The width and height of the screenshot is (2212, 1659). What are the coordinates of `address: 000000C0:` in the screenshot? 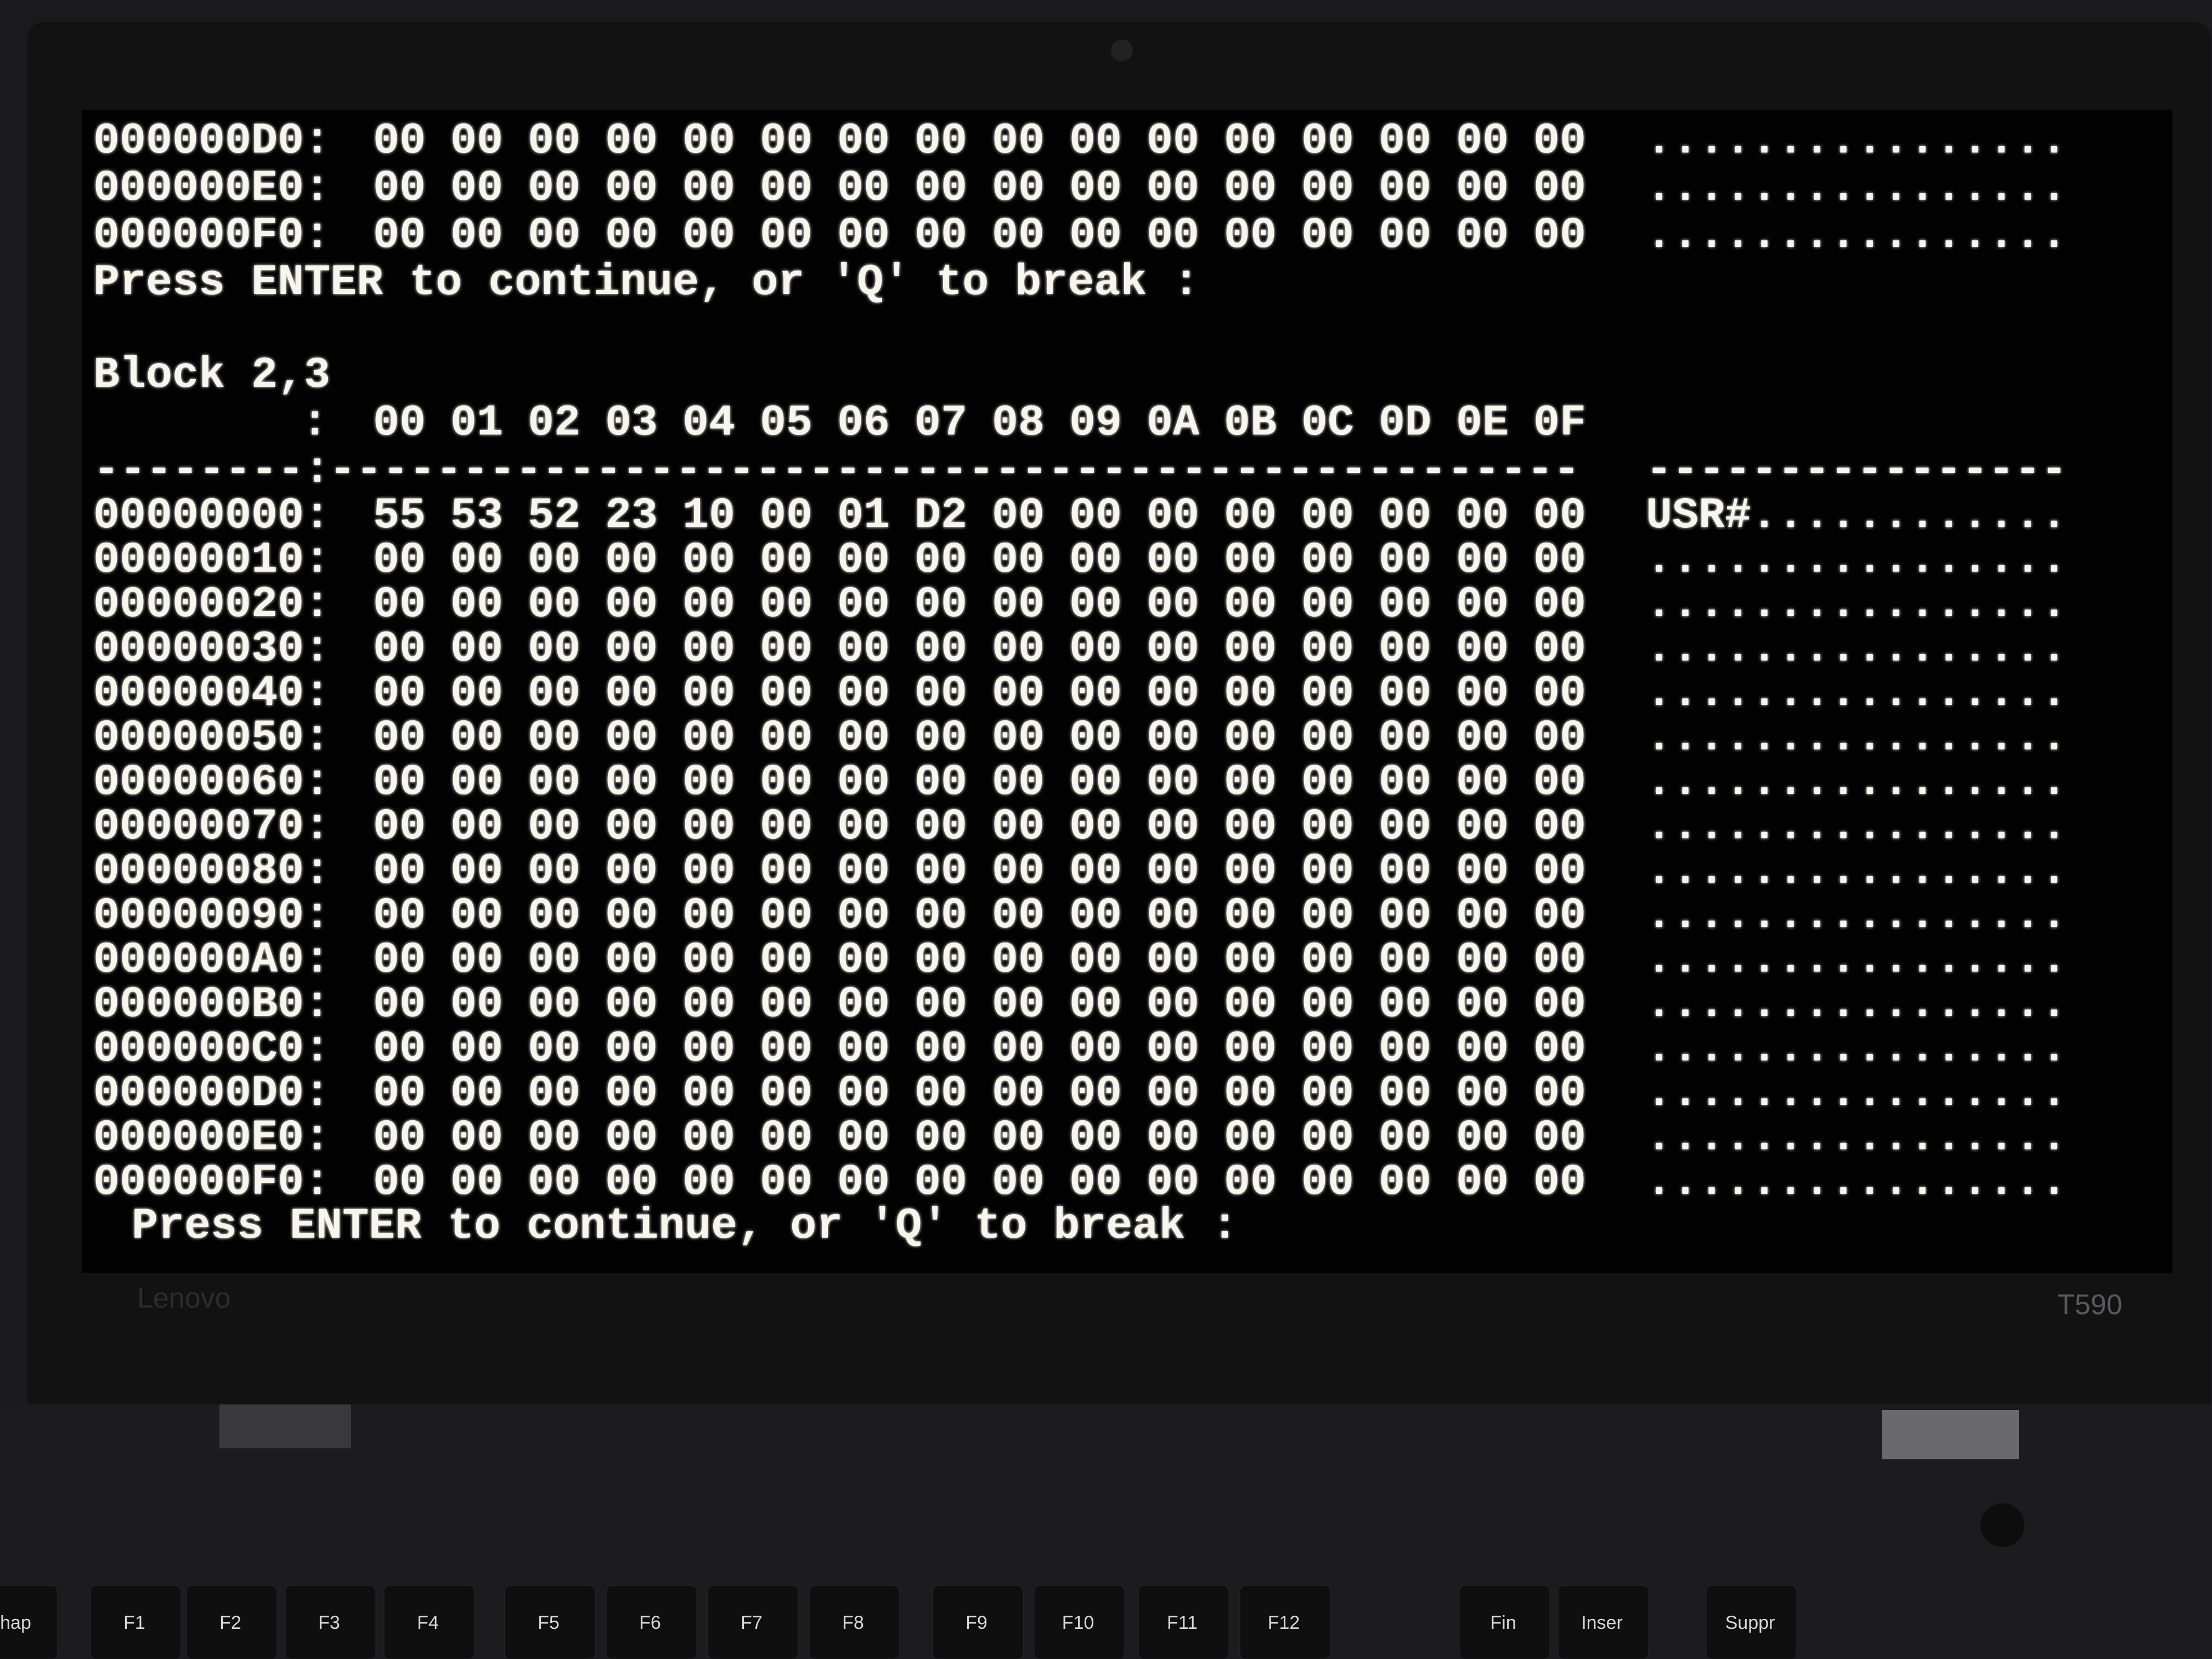 It's located at (211, 1049).